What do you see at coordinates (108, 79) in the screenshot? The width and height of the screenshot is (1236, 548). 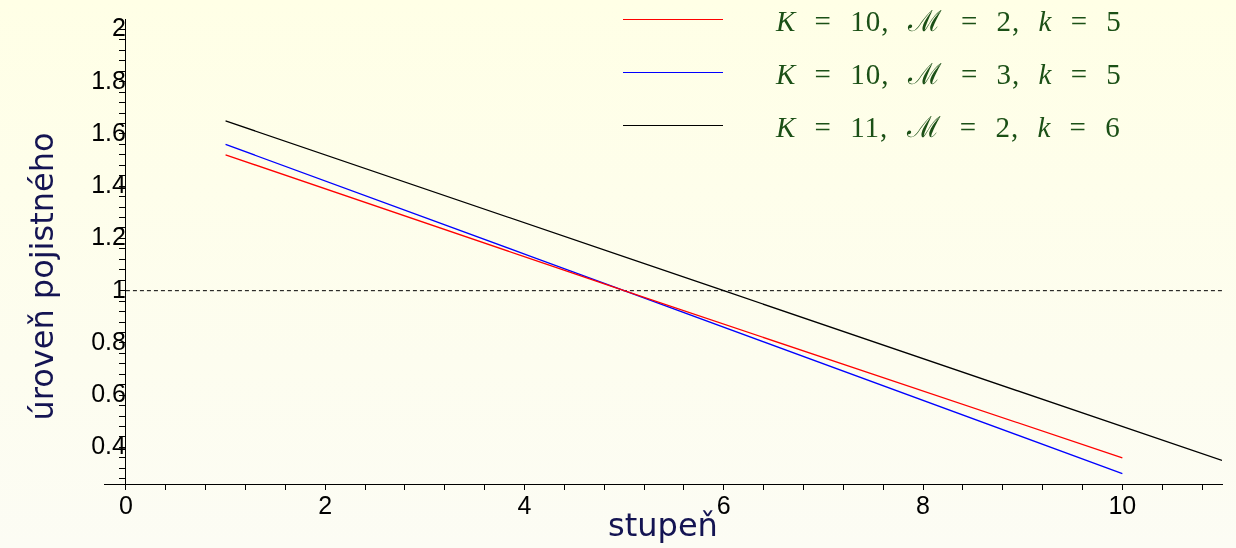 I see `y-tick-label: 1.8` at bounding box center [108, 79].